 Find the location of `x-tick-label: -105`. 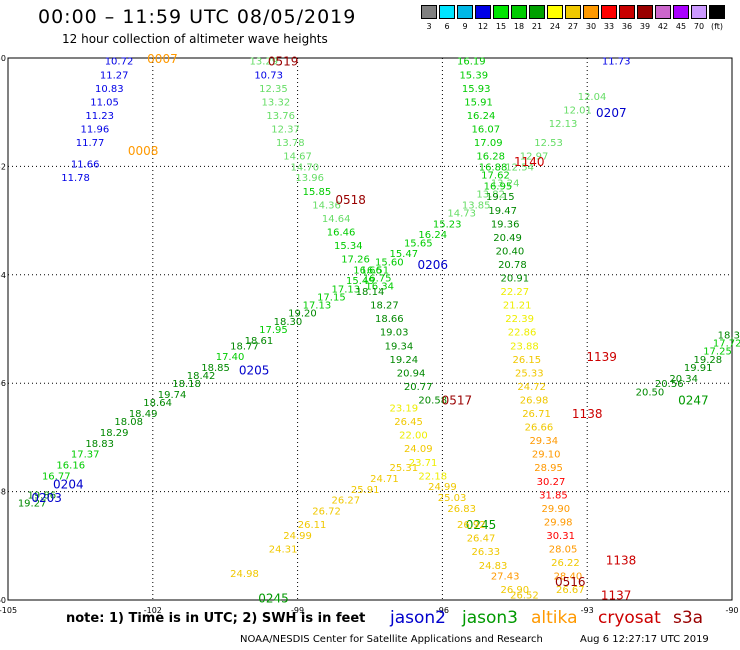

x-tick-label: -105 is located at coordinates (8, 610).